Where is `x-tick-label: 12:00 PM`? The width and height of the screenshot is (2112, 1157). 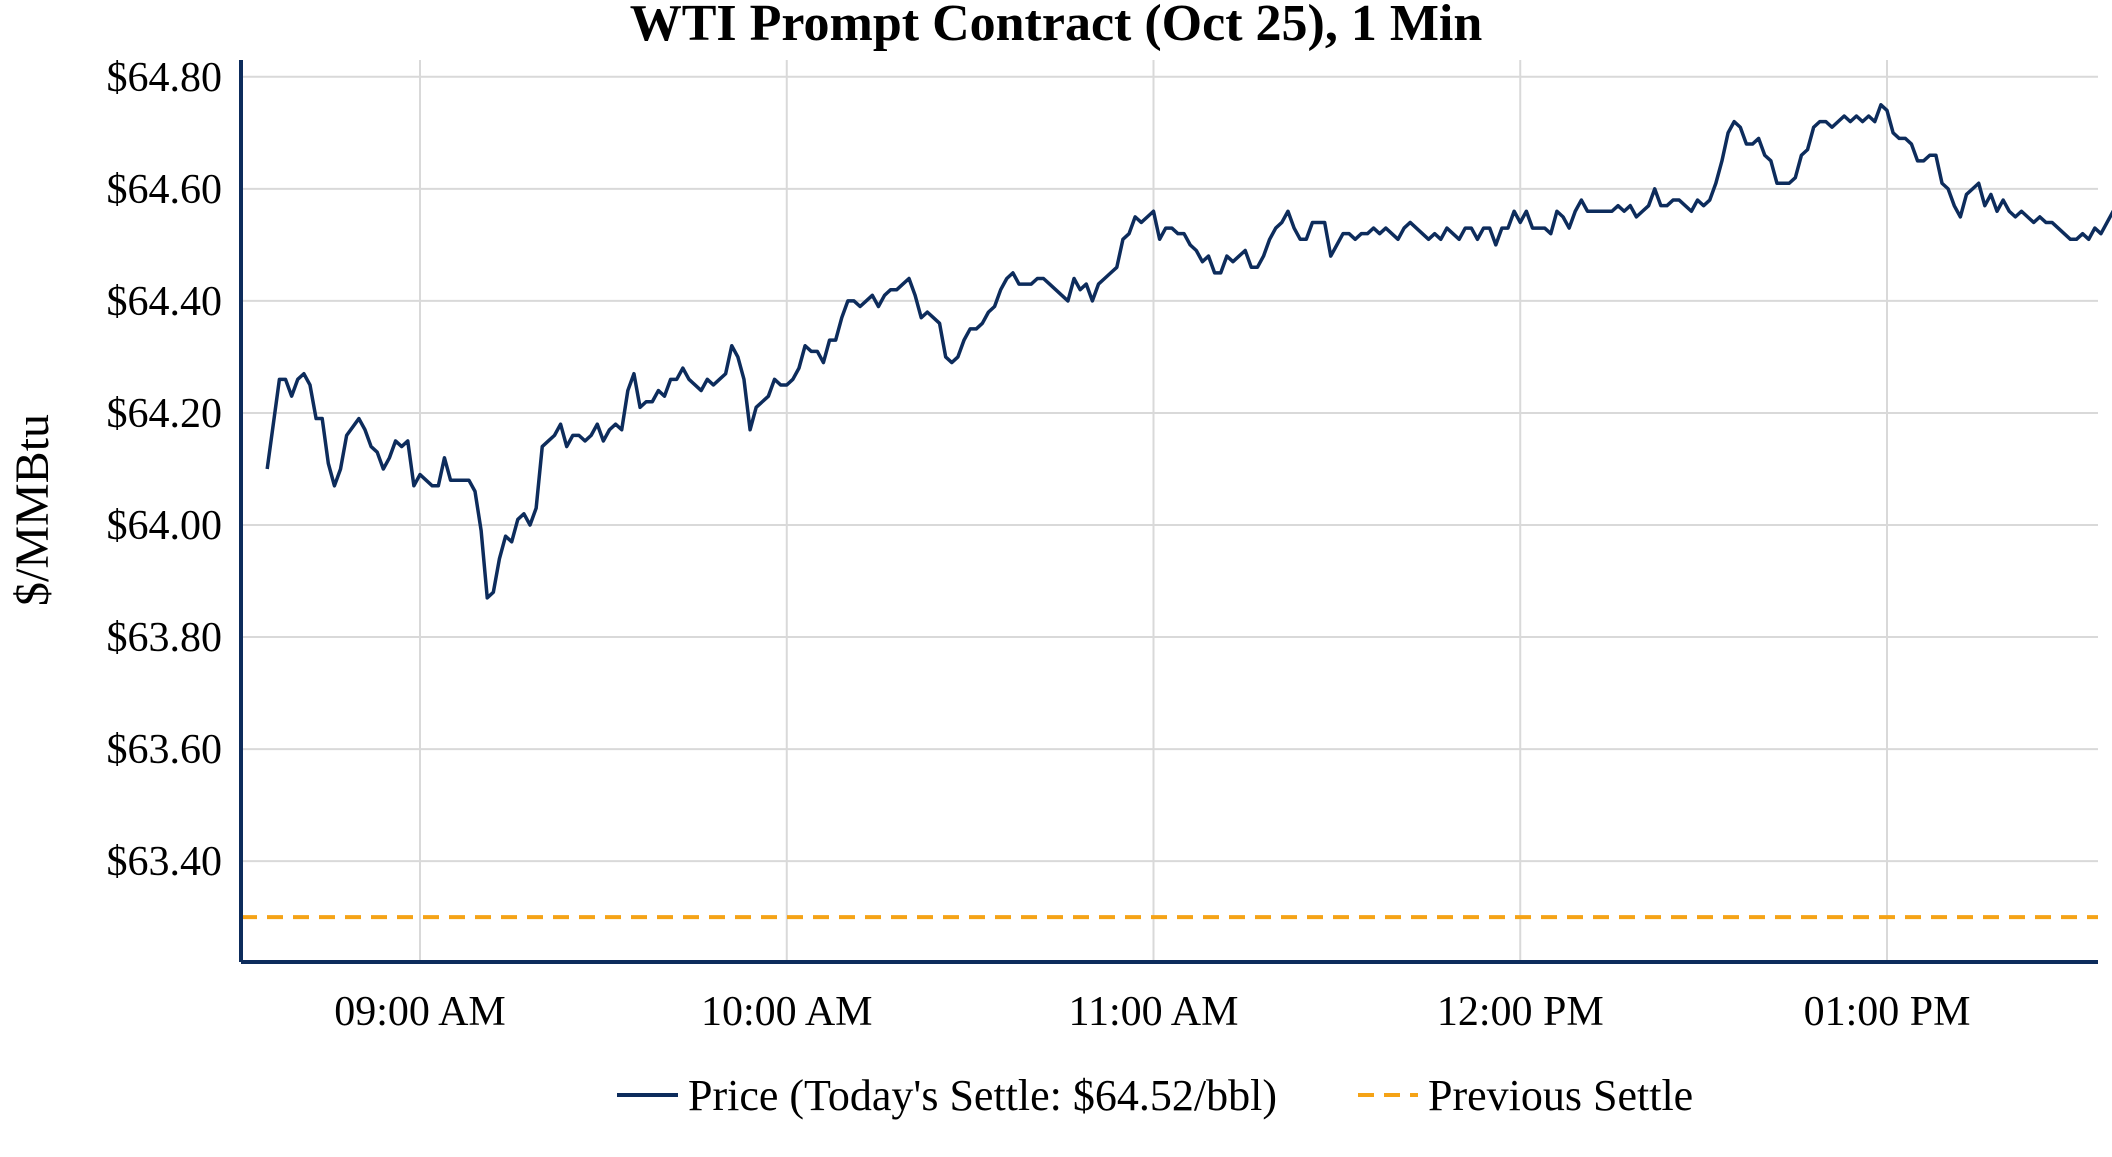 x-tick-label: 12:00 PM is located at coordinates (1520, 1012).